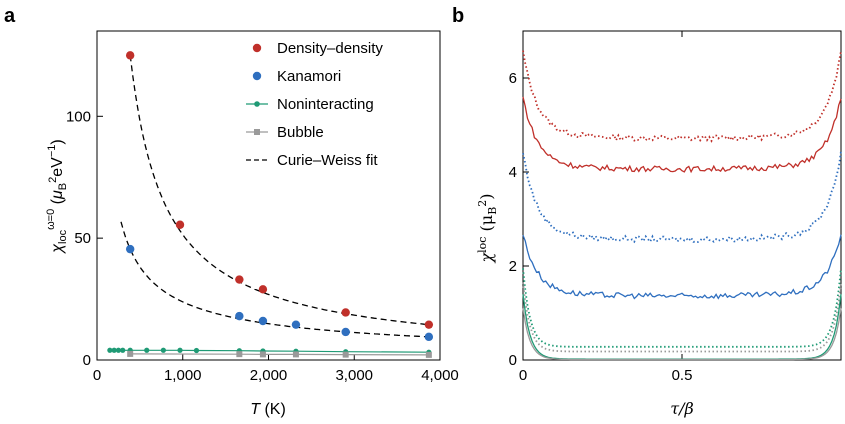 This screenshot has width=845, height=424. What do you see at coordinates (87, 360) in the screenshot?
I see `panel-a-ytick-label: 0` at bounding box center [87, 360].